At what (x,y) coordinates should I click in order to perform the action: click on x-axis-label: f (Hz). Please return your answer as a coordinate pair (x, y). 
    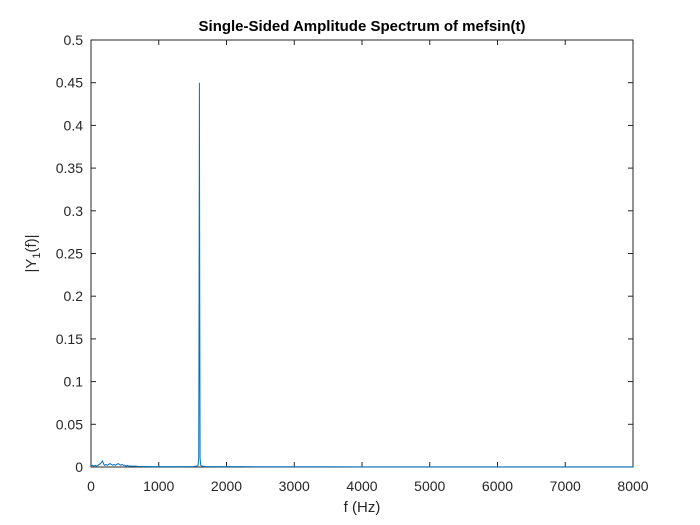
    Looking at the image, I should click on (362, 507).